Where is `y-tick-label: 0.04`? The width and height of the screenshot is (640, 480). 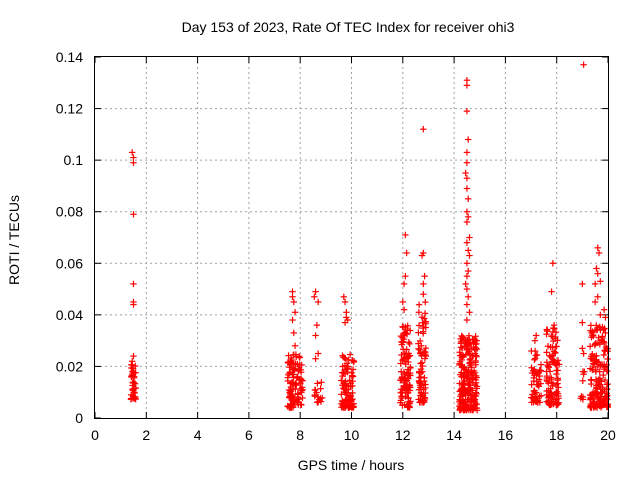
y-tick-label: 0.04 is located at coordinates (69, 315).